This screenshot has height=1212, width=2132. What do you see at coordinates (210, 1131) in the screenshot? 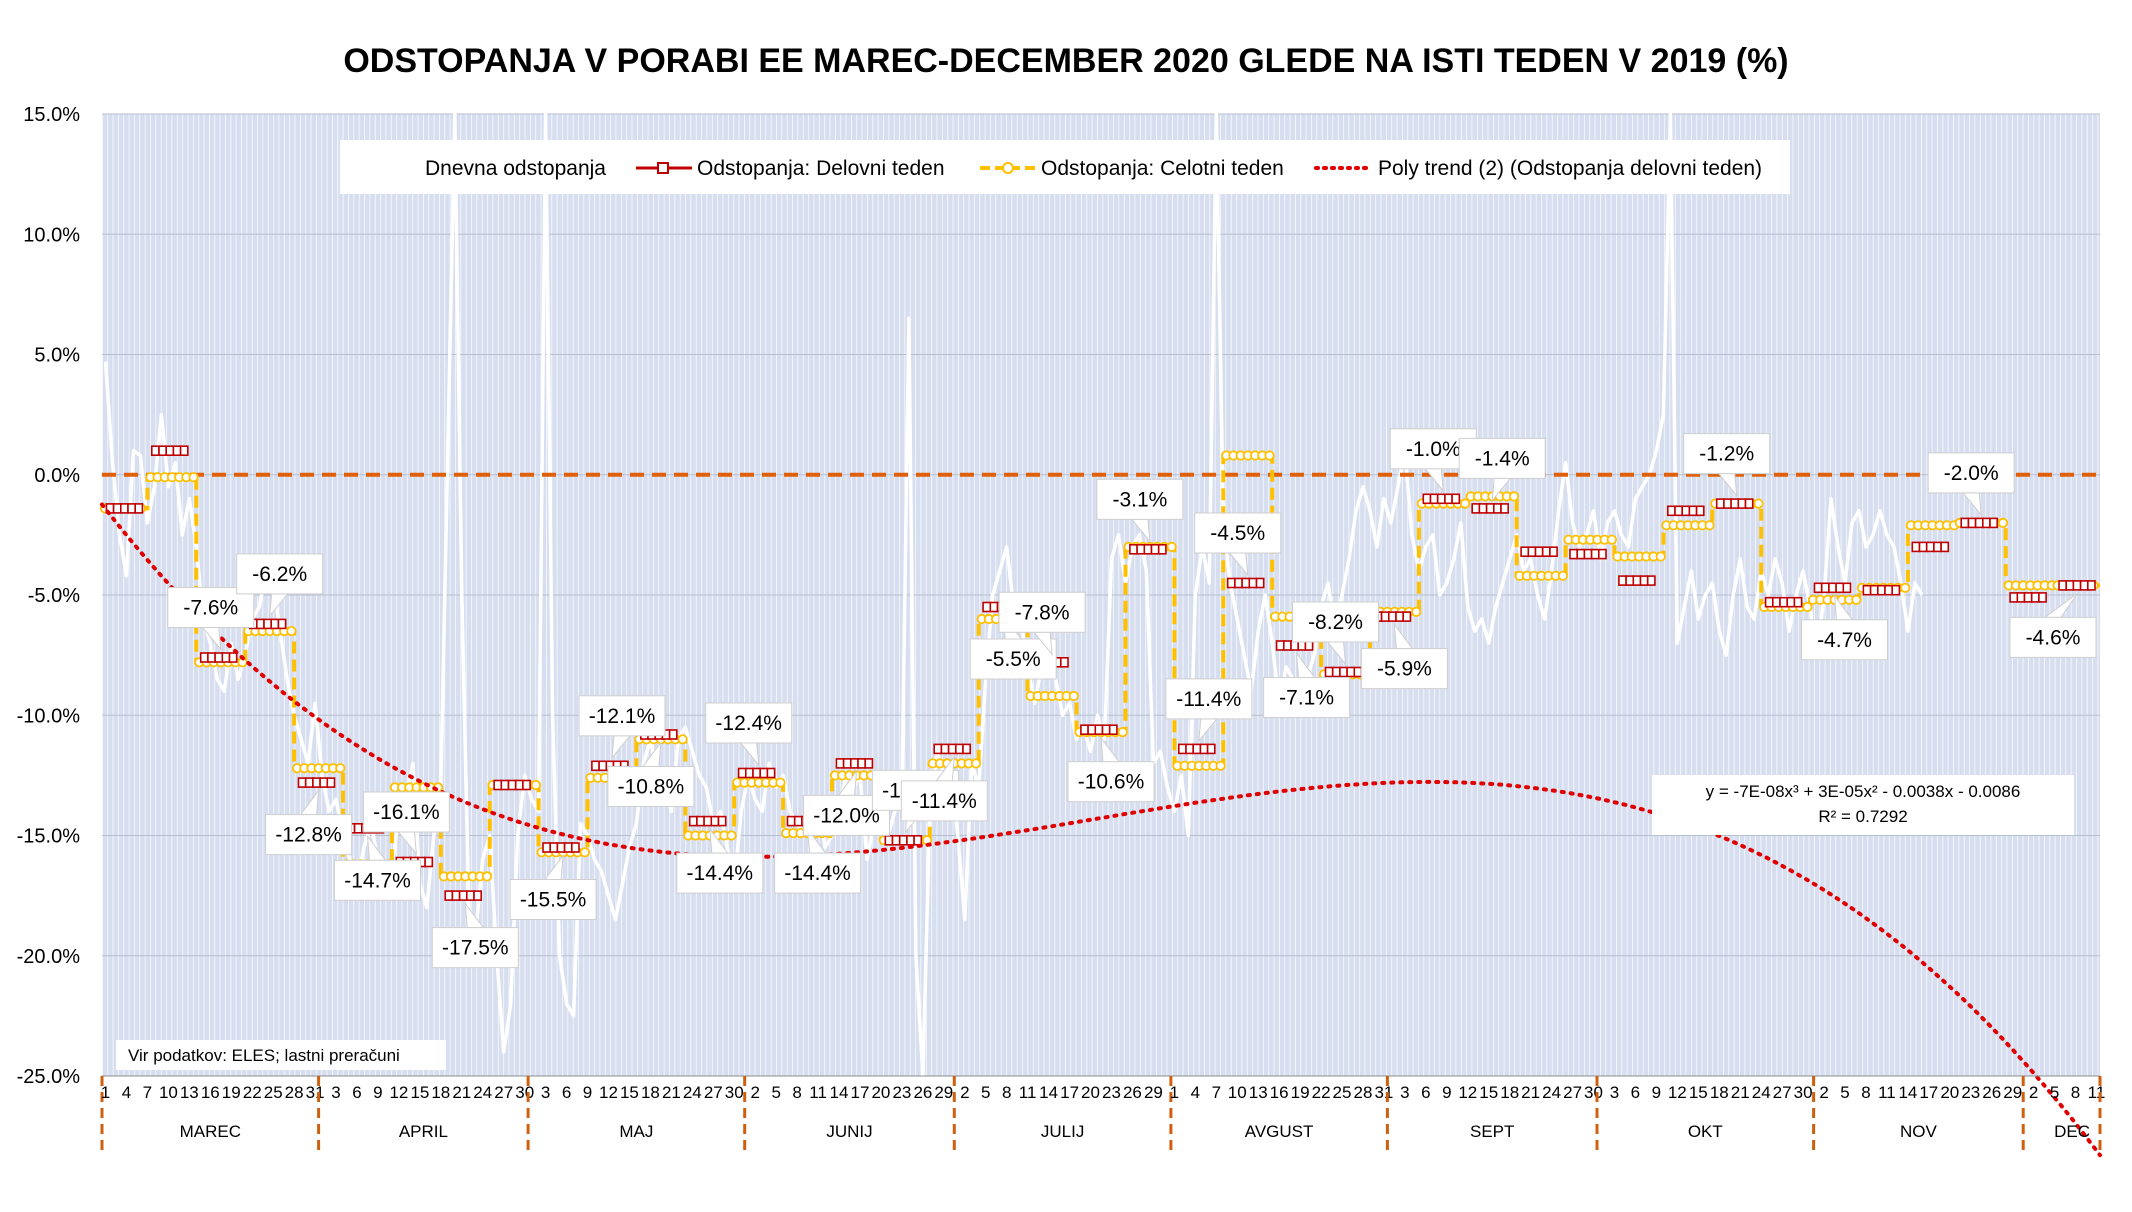
I see `x-month-label: MAREC` at bounding box center [210, 1131].